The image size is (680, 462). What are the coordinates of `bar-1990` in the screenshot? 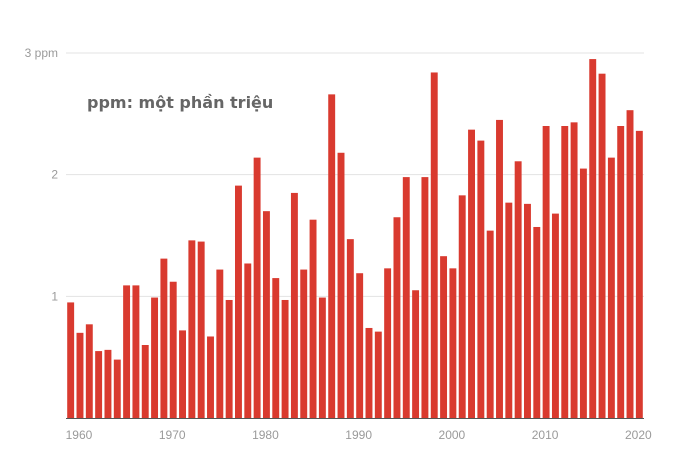 It's located at (360, 345).